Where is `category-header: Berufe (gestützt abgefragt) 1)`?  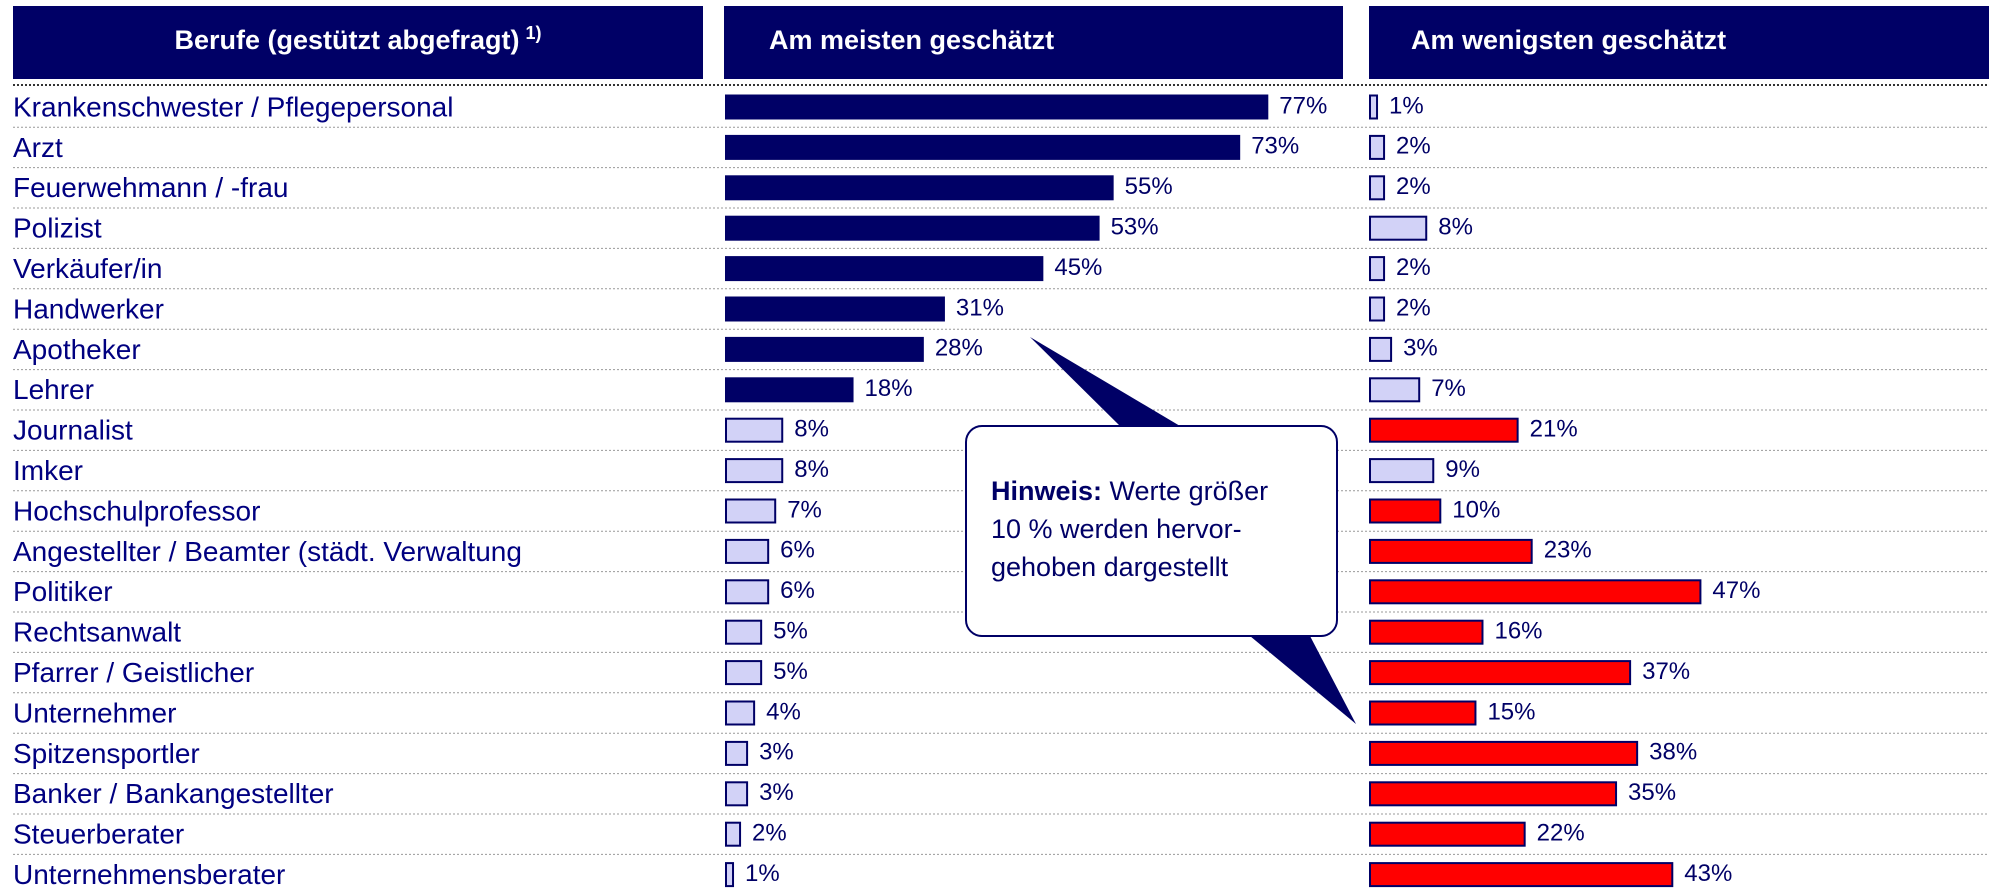 category-header: Berufe (gestützt abgefragt) 1) is located at coordinates (357, 39).